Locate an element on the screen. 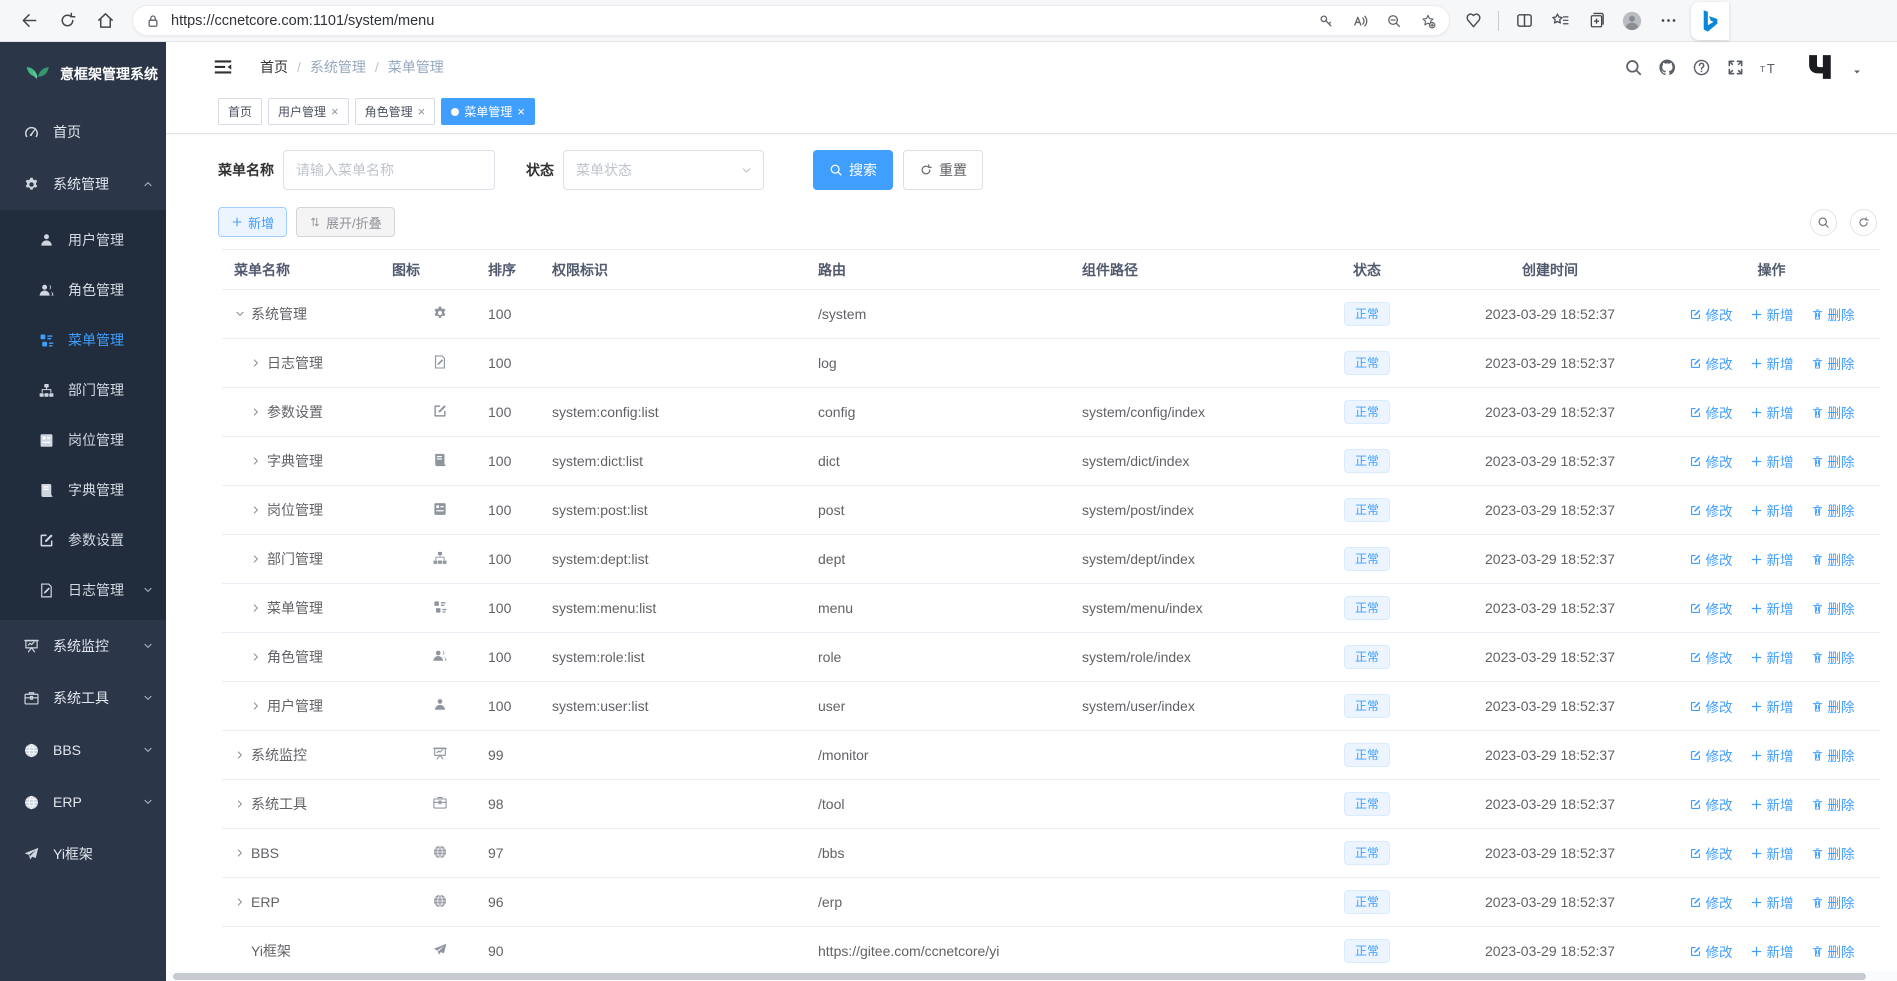 The image size is (1897, 981). sidebar-item-字典管理: 字典管理 is located at coordinates (83, 490).